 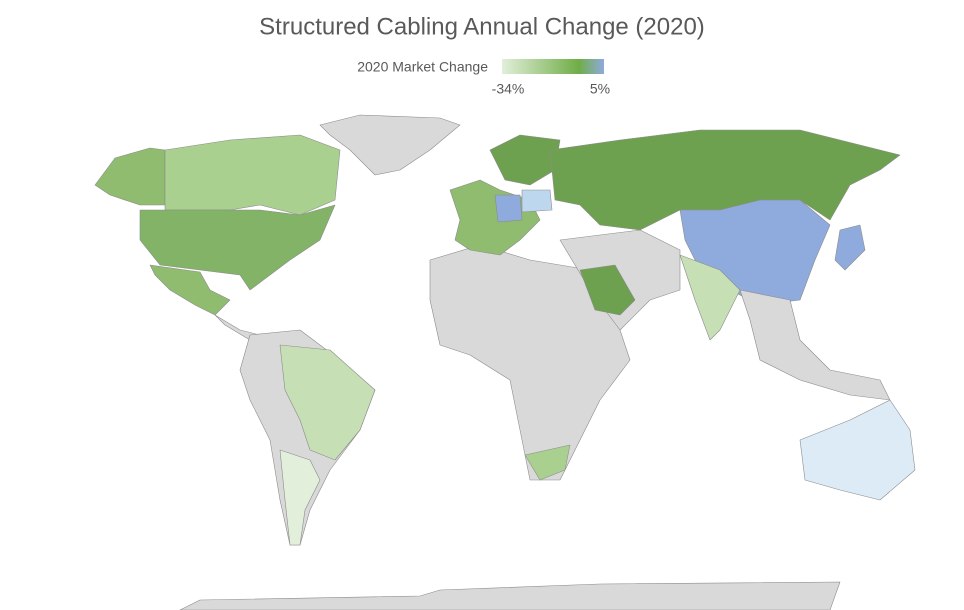 I want to click on australia, so click(x=857, y=450).